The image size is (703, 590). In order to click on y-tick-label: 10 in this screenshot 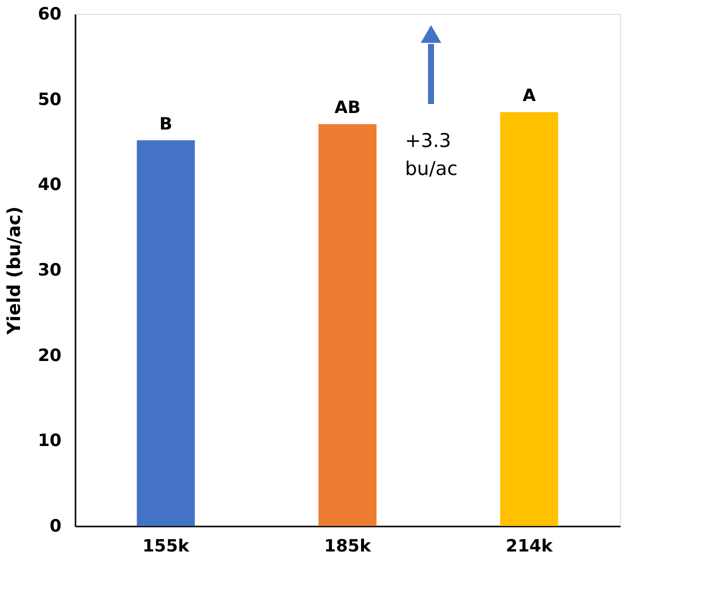, I will do `click(50, 441)`.